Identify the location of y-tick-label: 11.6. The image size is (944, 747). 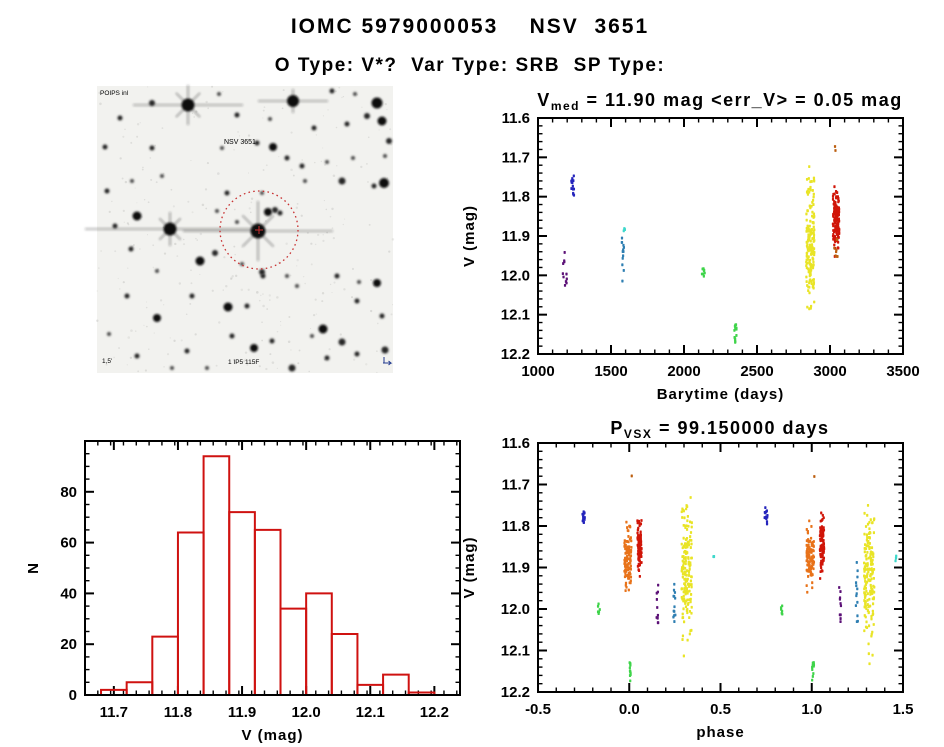
(516, 118).